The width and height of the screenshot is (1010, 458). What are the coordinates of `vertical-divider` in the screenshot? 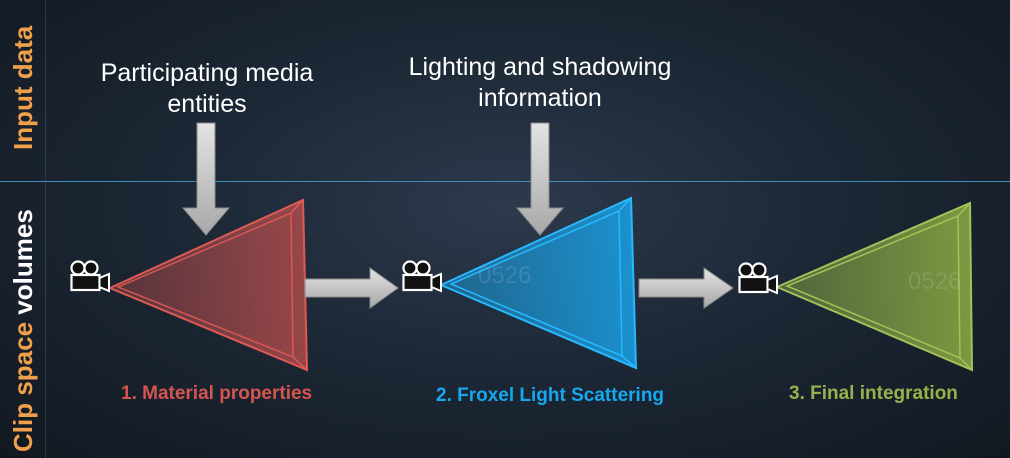 It's located at (45, 229).